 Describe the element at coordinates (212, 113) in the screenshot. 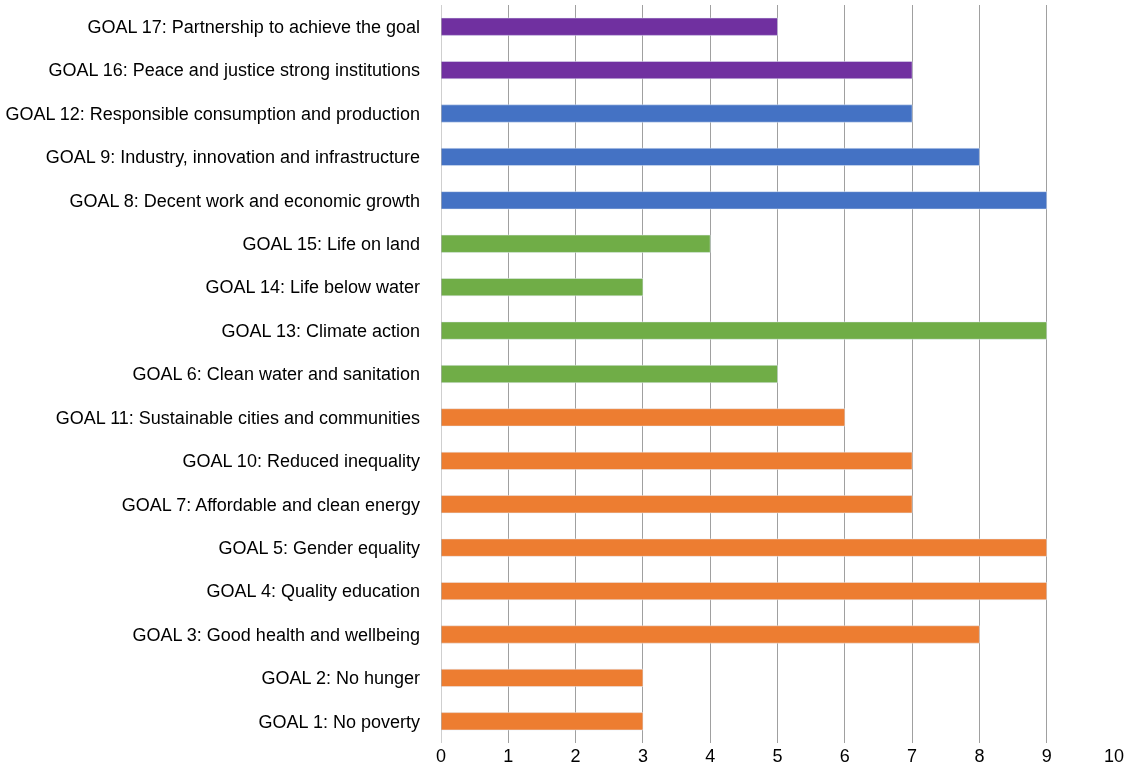

I see `y-tick-label: GOAL 12: Responsible consumption and production` at that location.